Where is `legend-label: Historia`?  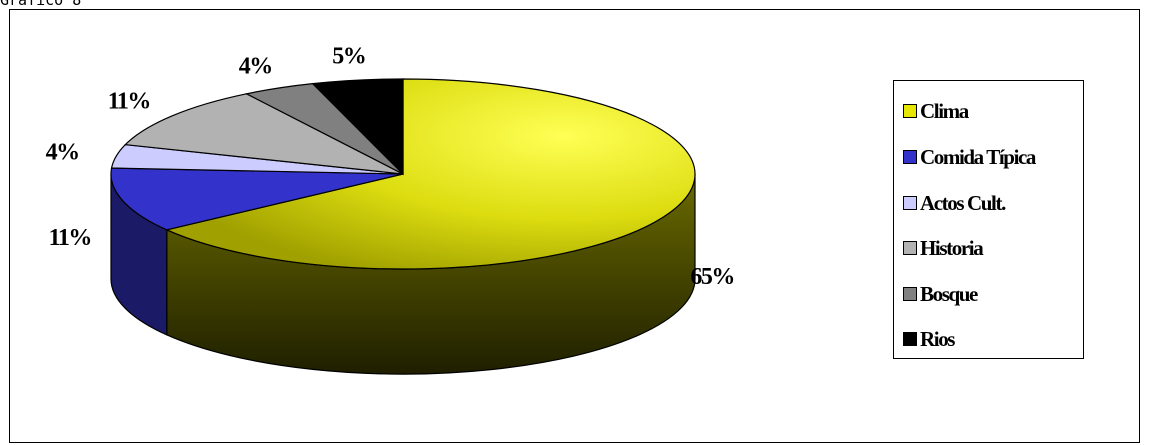
legend-label: Historia is located at coordinates (951, 248).